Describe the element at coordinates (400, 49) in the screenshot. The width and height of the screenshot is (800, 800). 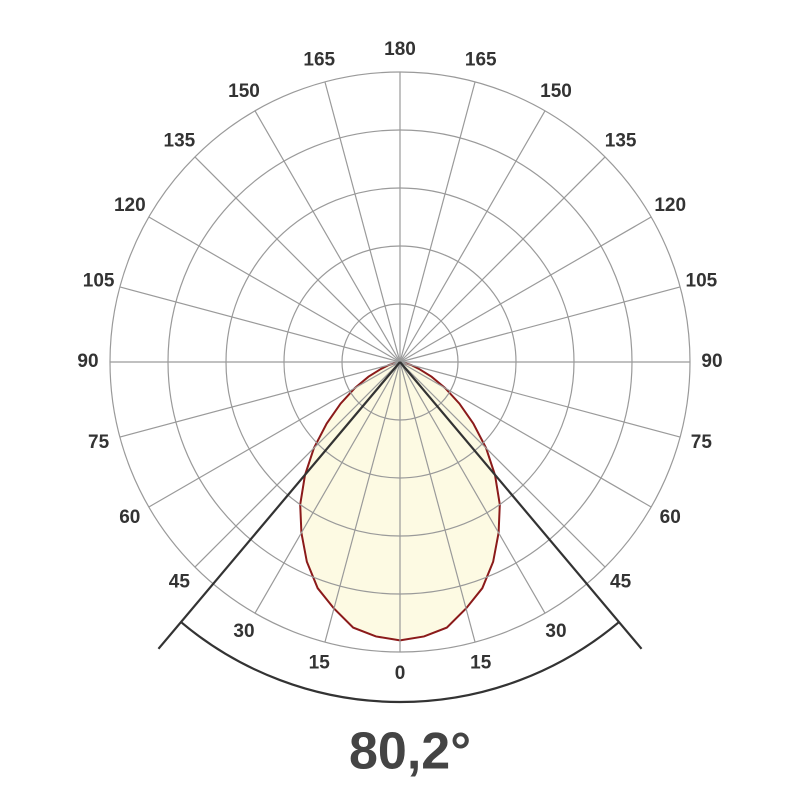
I see `angle-label: 180` at that location.